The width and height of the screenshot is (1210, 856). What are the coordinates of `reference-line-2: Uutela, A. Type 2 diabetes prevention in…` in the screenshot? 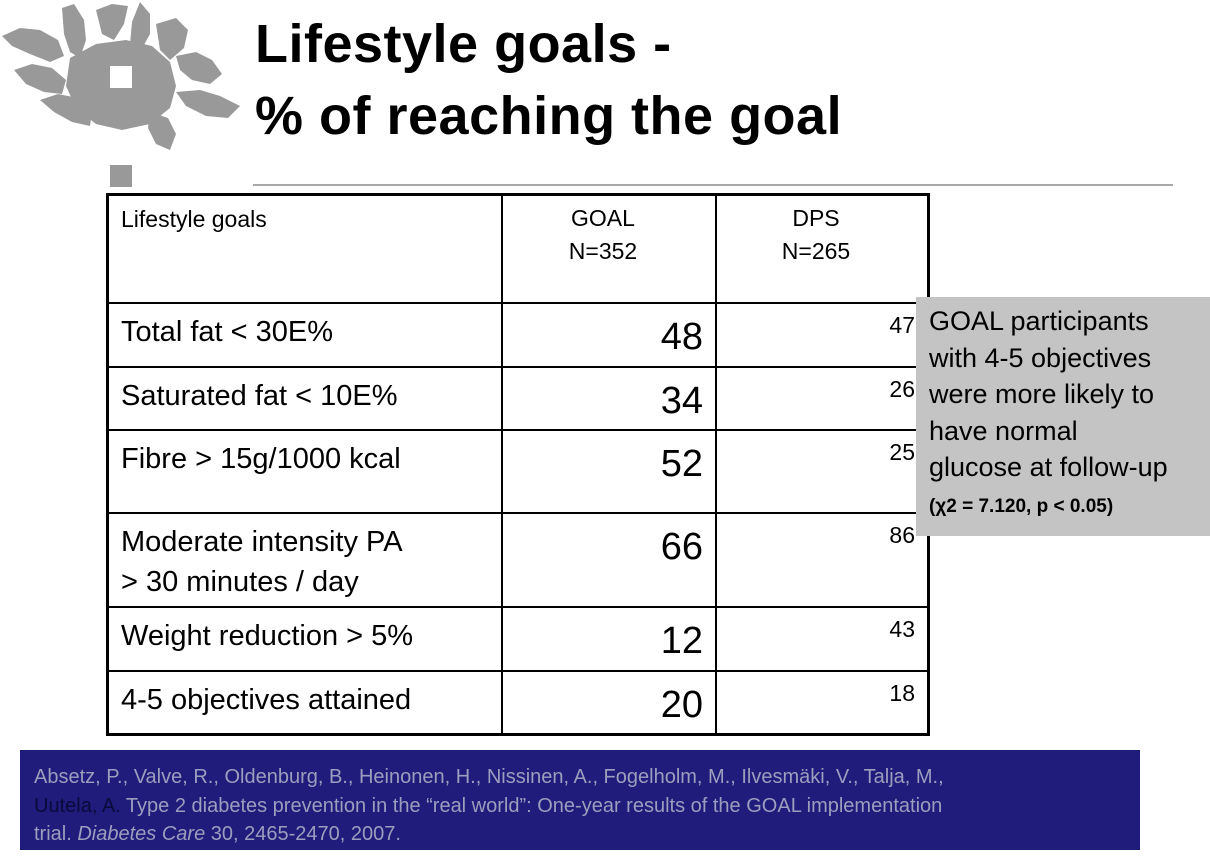 It's located at (579, 806).